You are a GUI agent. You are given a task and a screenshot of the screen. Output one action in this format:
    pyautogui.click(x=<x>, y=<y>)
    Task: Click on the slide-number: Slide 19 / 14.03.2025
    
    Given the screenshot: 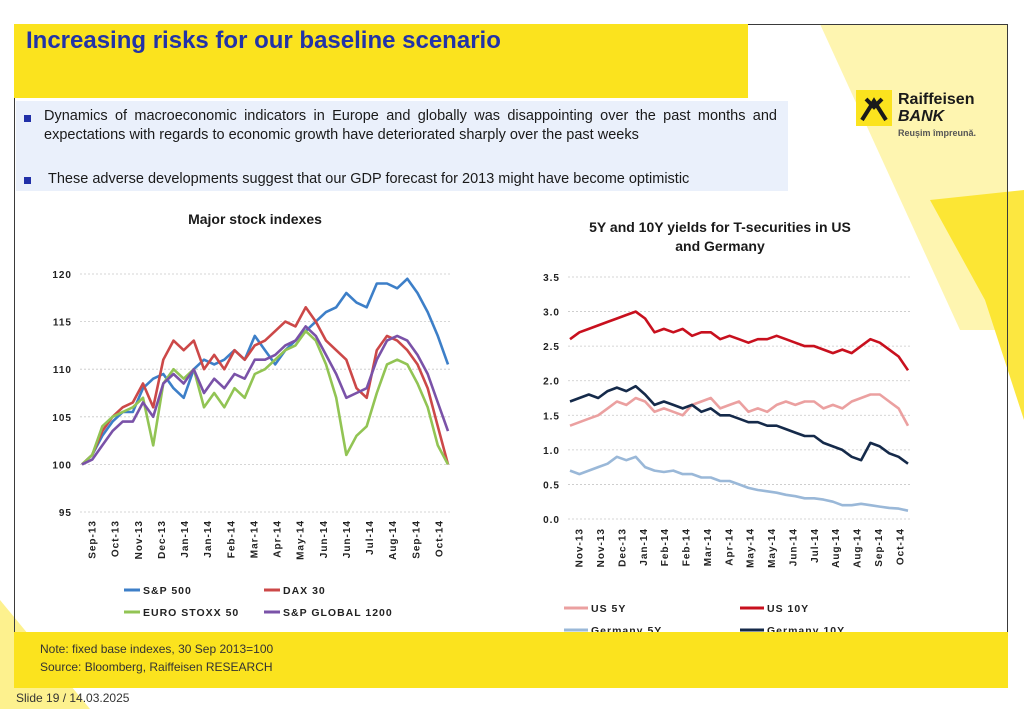 What is the action you would take?
    pyautogui.click(x=73, y=698)
    